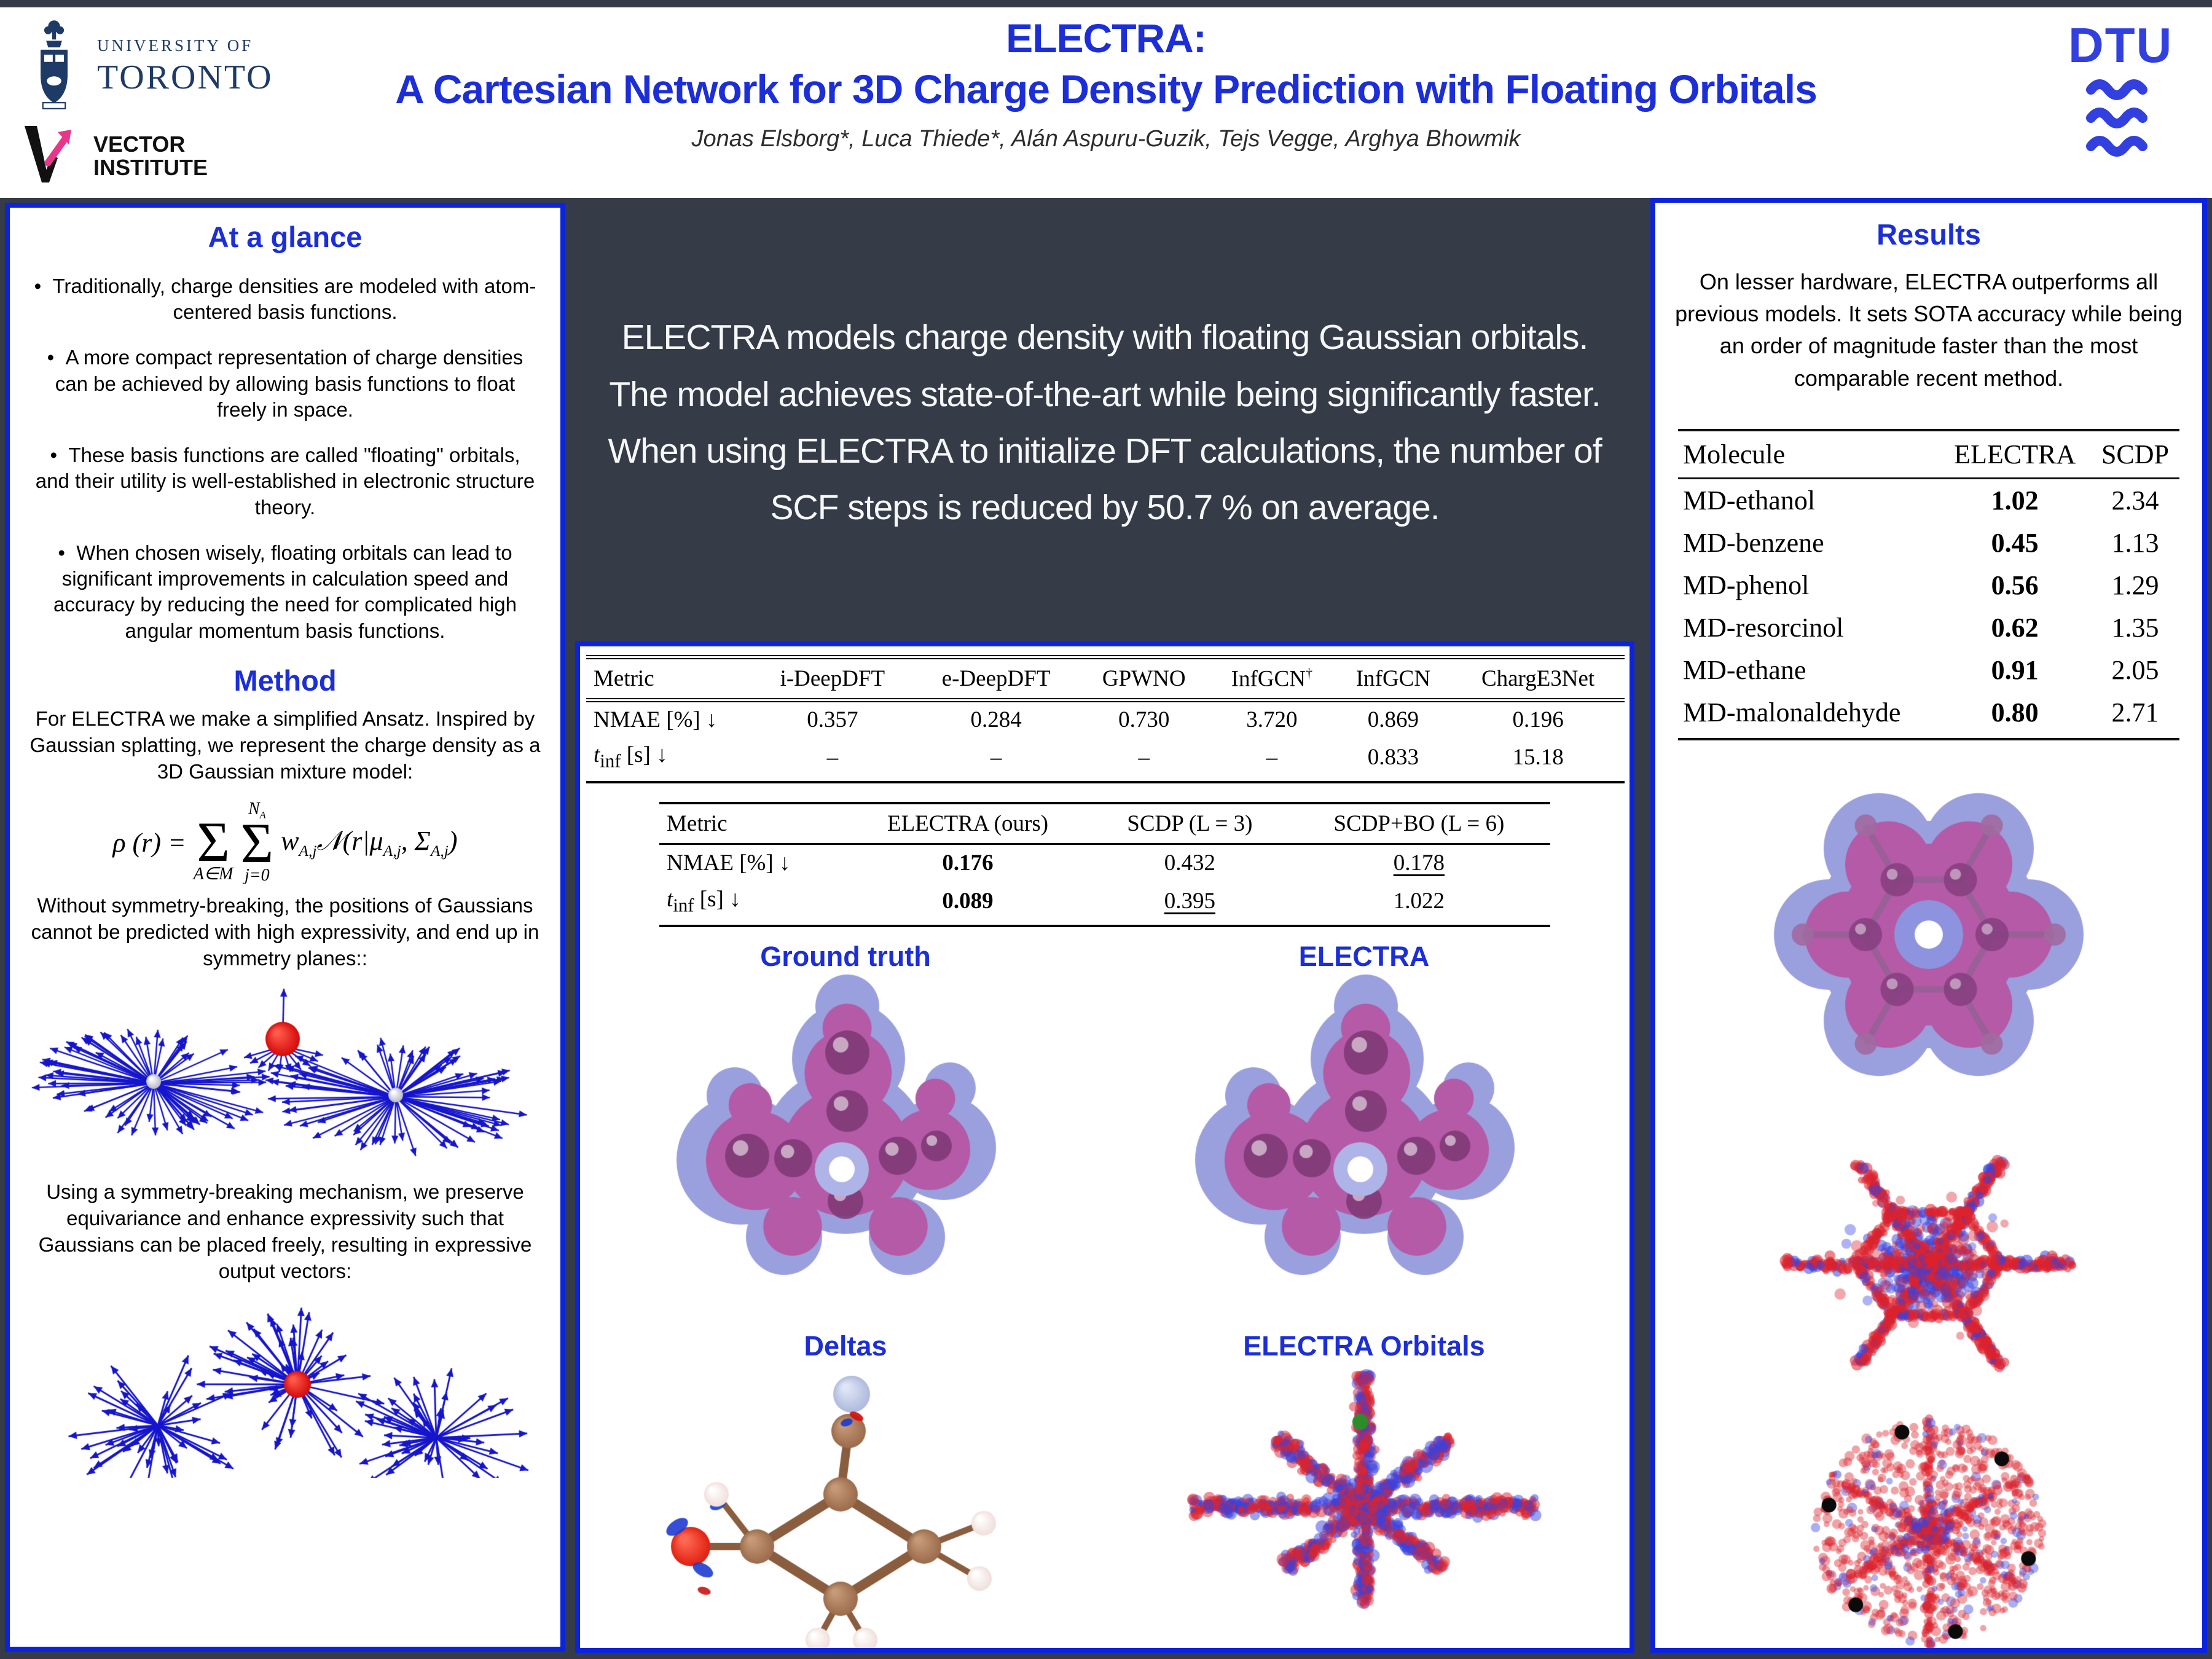 This screenshot has height=1659, width=2212. Describe the element at coordinates (1104, 904) in the screenshot. I see `table-row: tinf [s] ↓ 0.089 0.395 1.022` at that location.